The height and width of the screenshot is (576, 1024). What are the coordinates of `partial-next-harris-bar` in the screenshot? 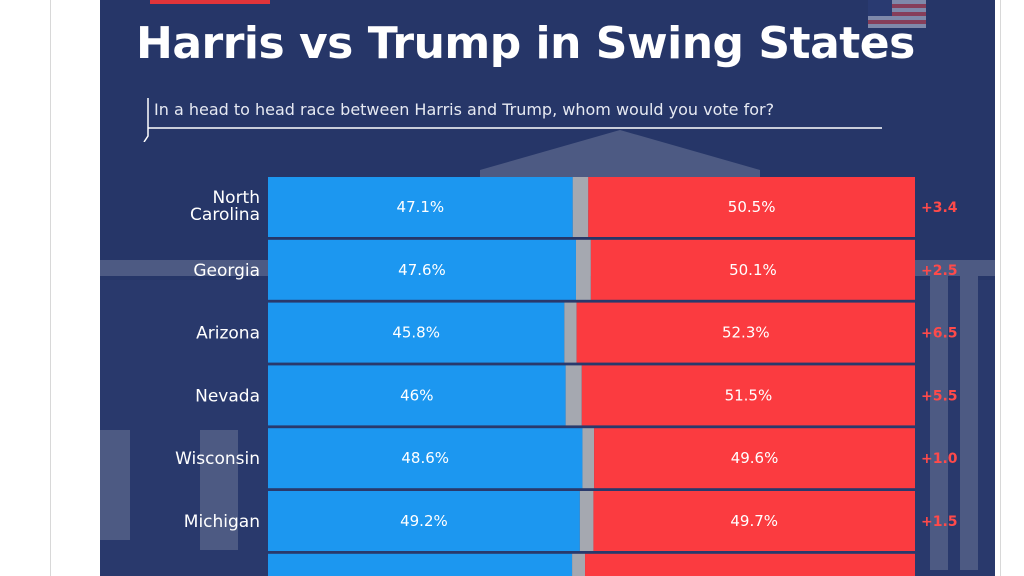 It's located at (420, 564).